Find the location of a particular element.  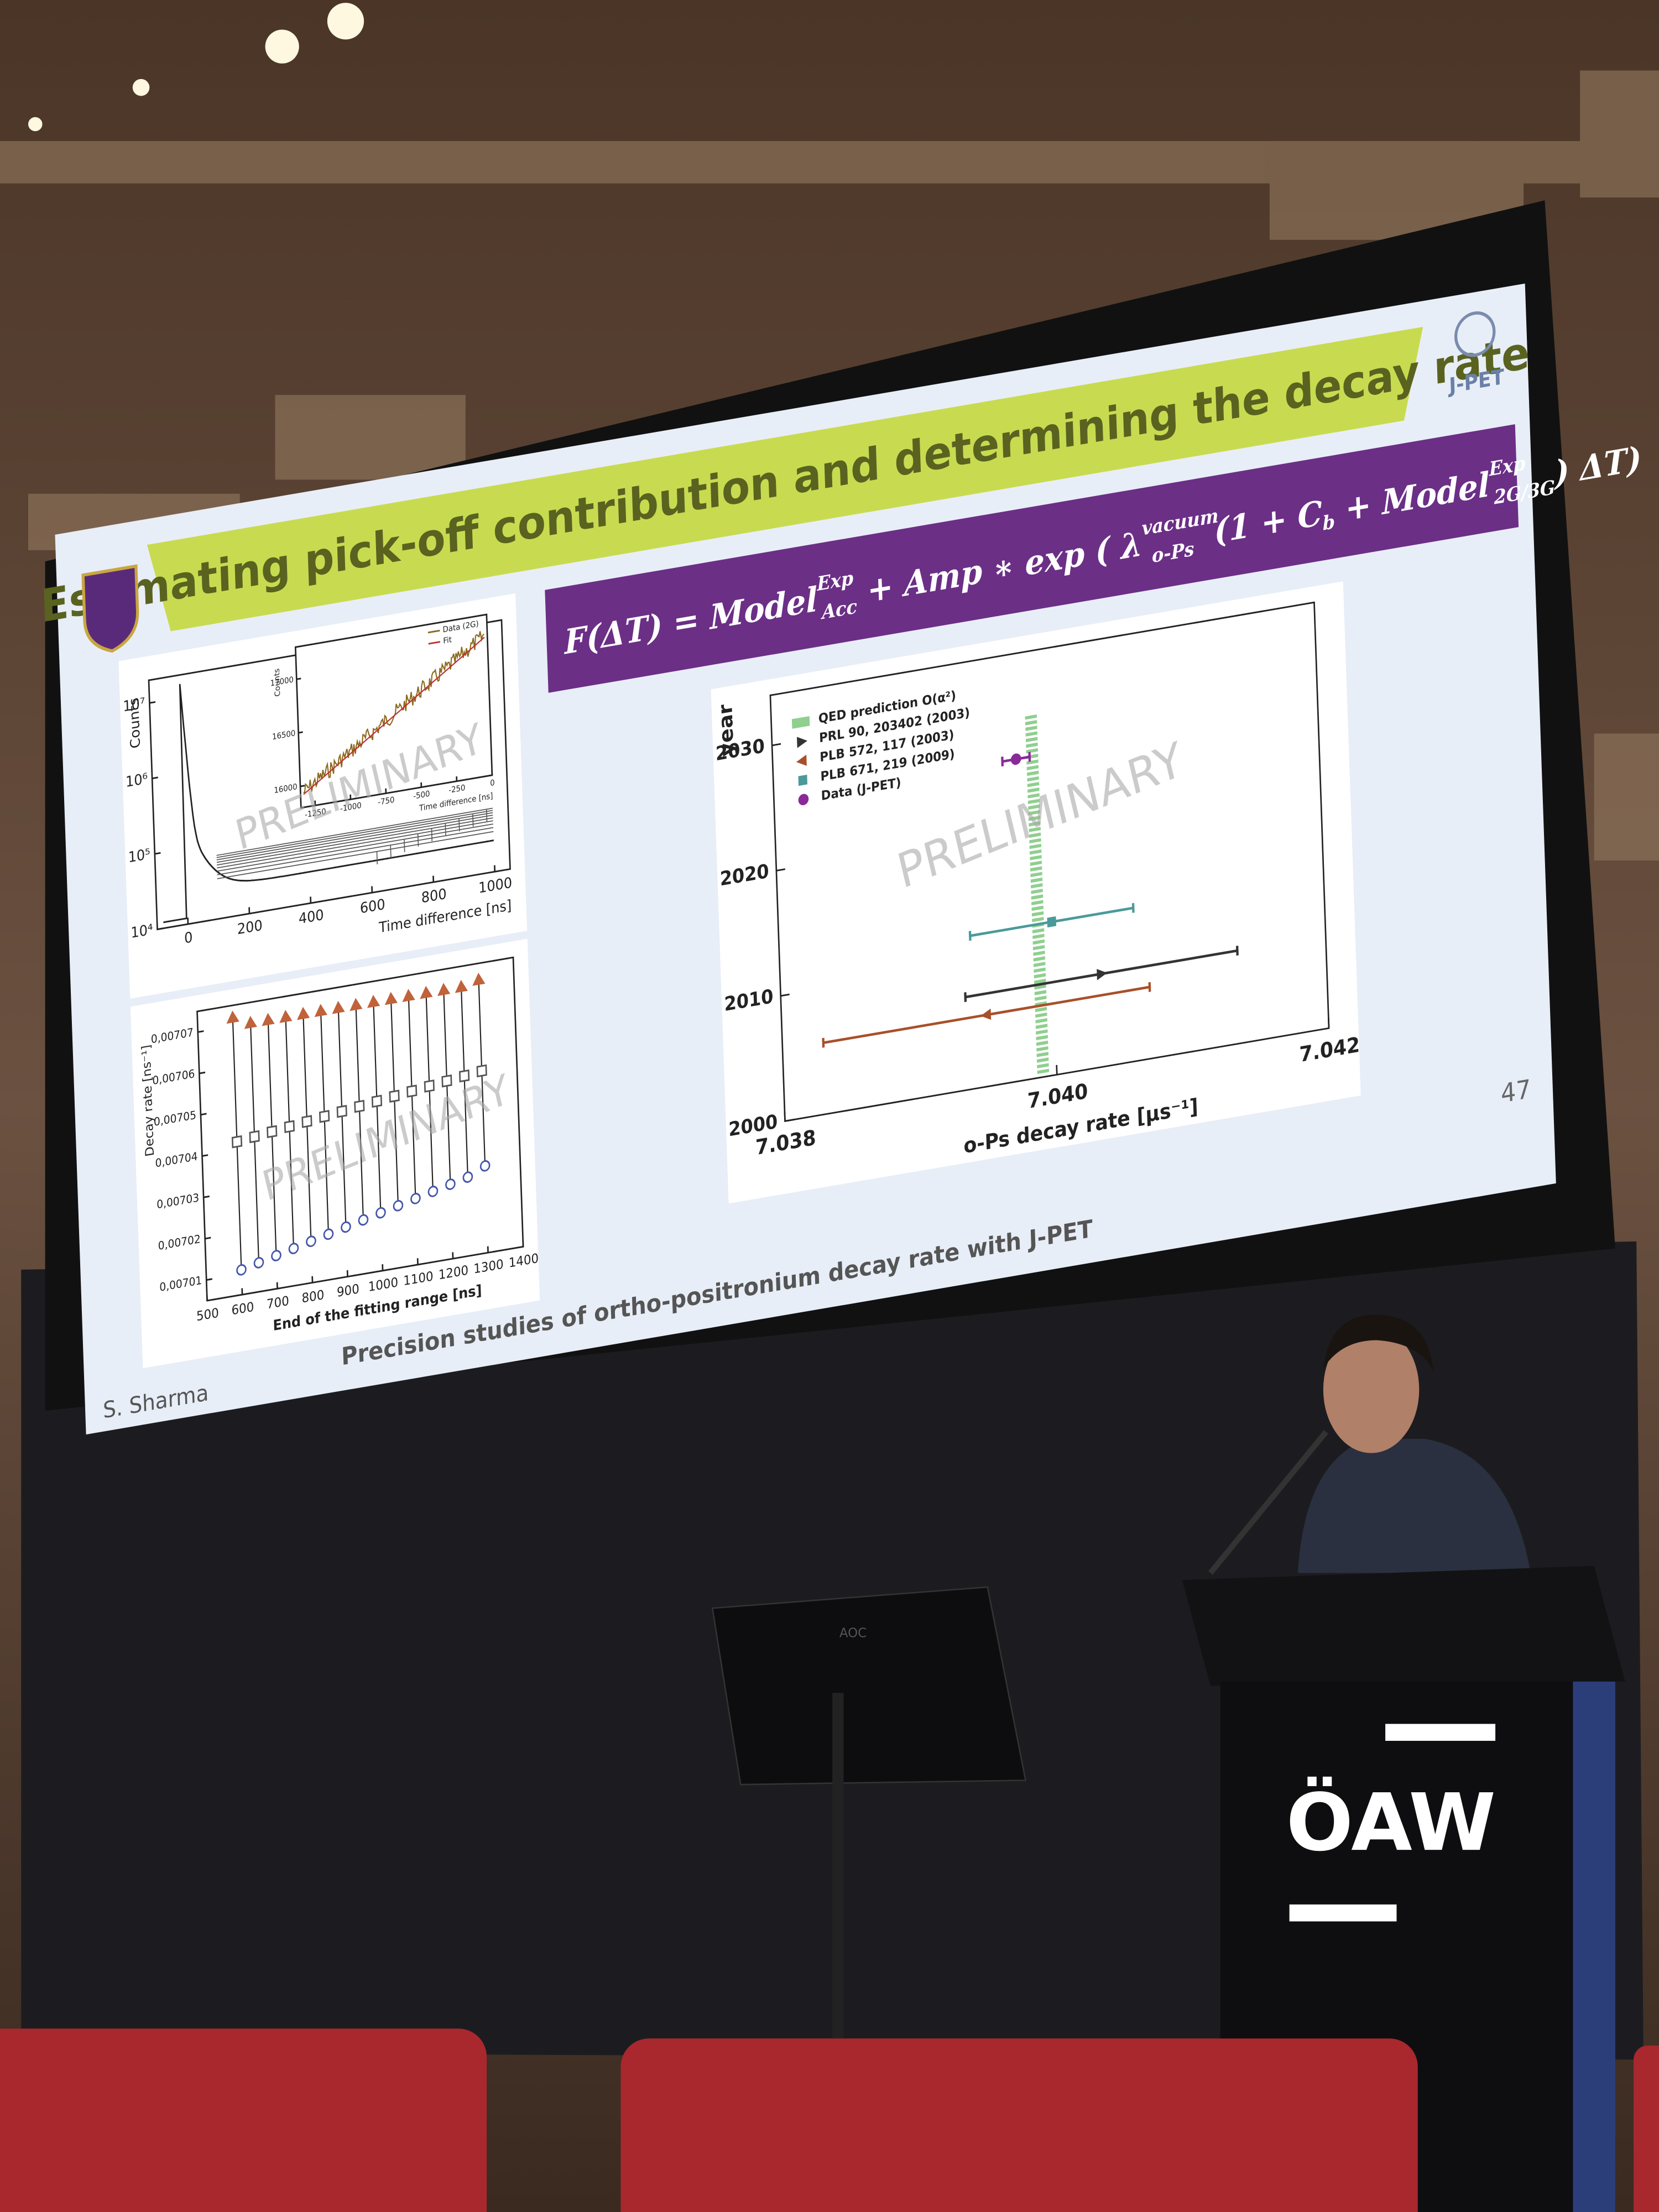

pillar is located at coordinates (1627, 797).